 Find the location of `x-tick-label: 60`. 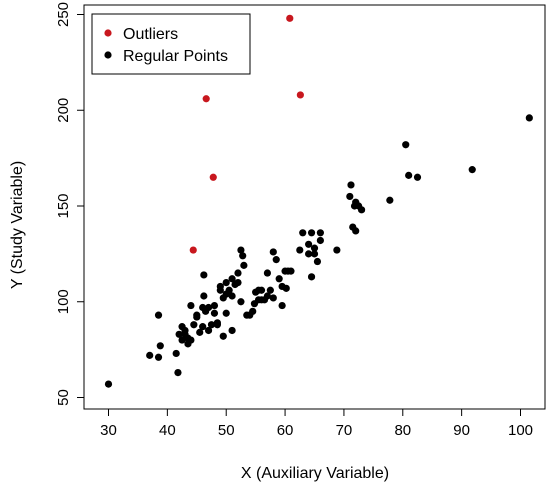

x-tick-label: 60 is located at coordinates (285, 430).